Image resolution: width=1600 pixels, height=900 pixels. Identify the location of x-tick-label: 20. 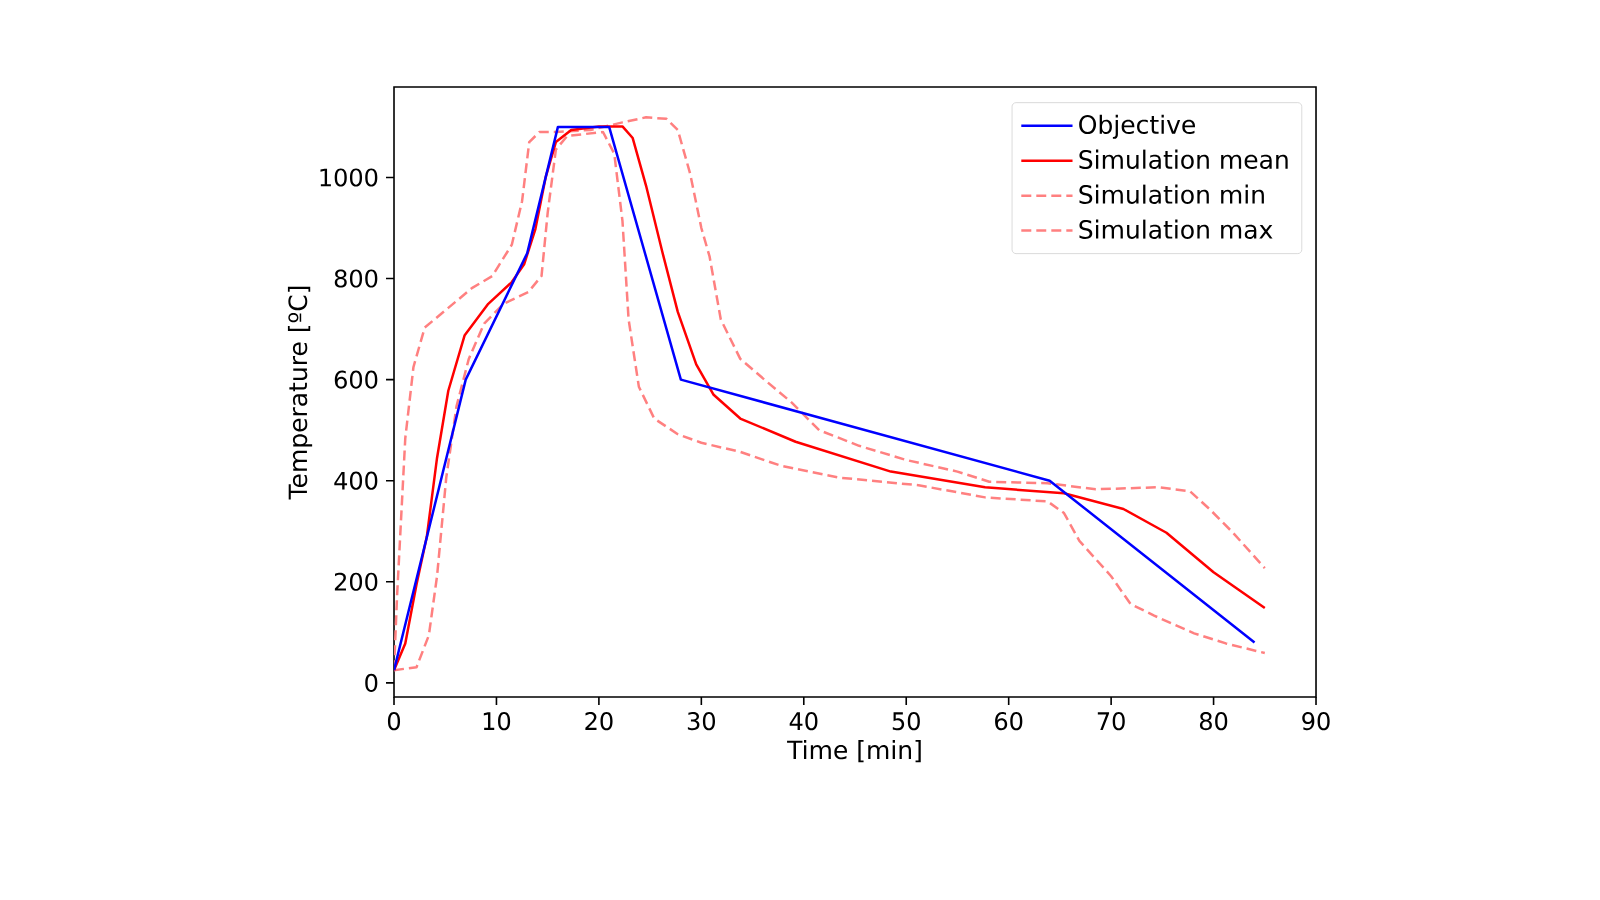
(599, 721).